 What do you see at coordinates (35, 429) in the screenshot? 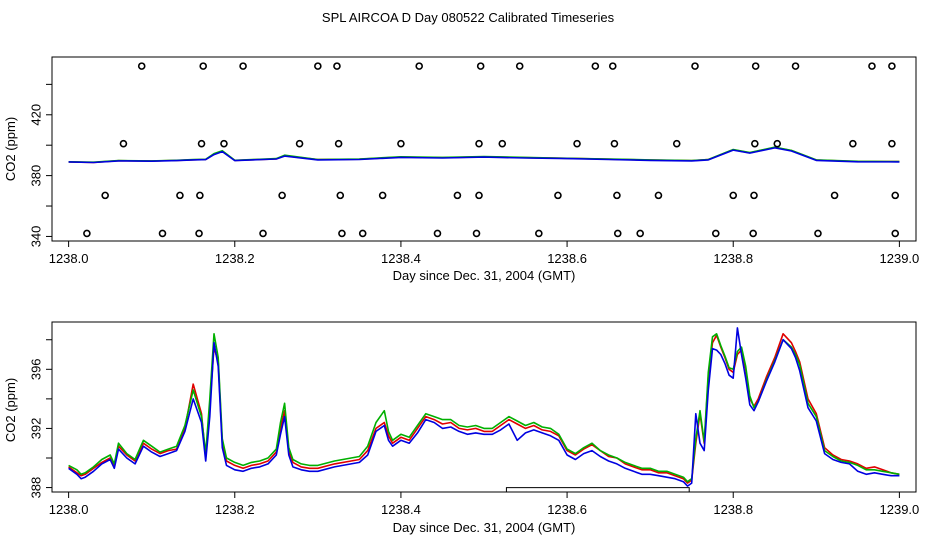
I see `bottom-y-tick-label: 392` at bounding box center [35, 429].